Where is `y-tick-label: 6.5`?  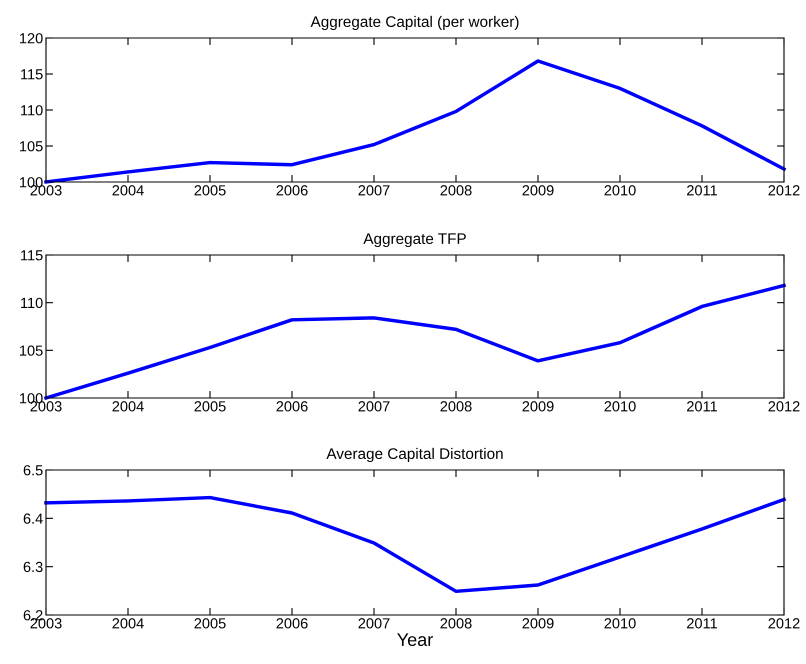
y-tick-label: 6.5 is located at coordinates (33, 470).